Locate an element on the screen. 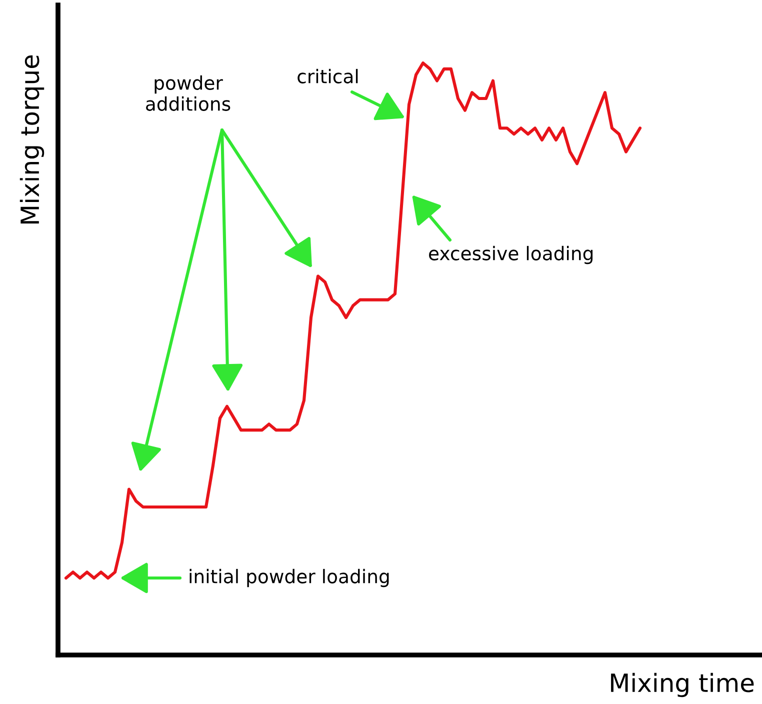 The width and height of the screenshot is (762, 704). annotation: critical is located at coordinates (328, 76).